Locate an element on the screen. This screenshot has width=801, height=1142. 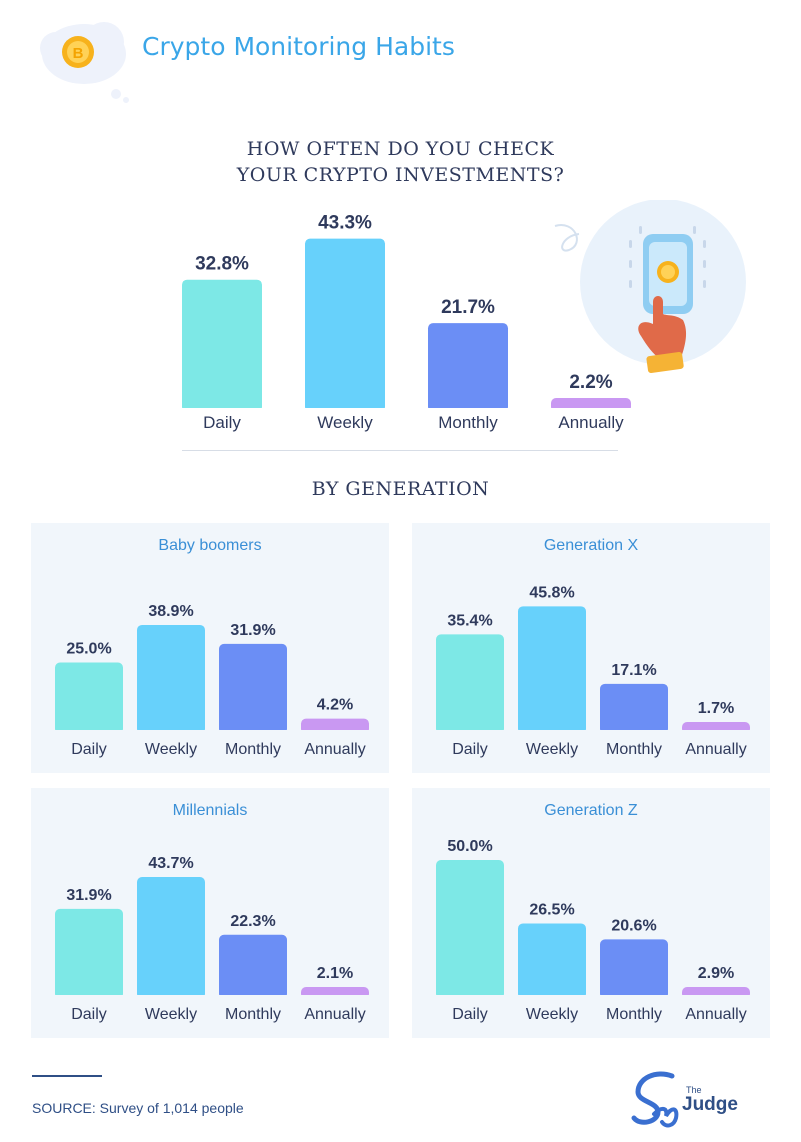
phone-tap-illustration is located at coordinates (650, 287).